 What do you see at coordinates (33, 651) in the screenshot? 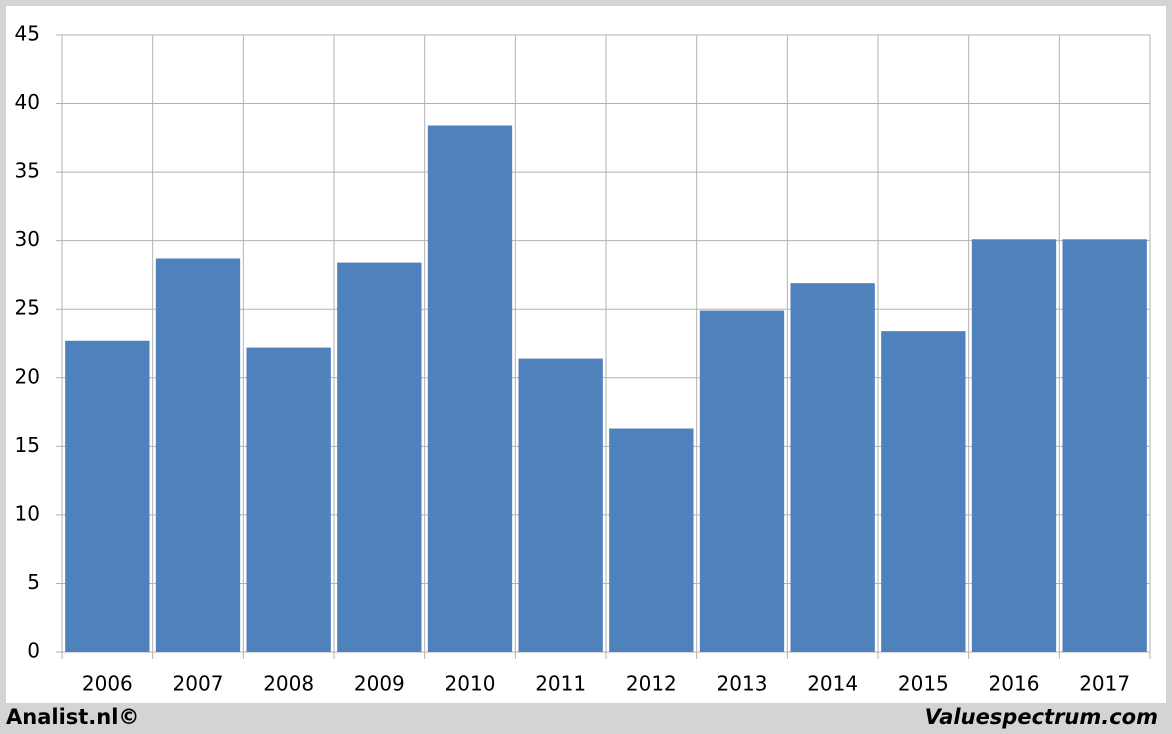
I see `y-tick-label: 0` at bounding box center [33, 651].